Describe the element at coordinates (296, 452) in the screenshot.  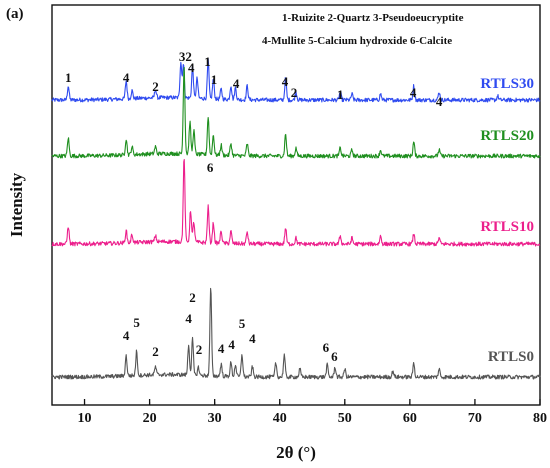
I see `x-axis-title: 2θ (°)` at that location.